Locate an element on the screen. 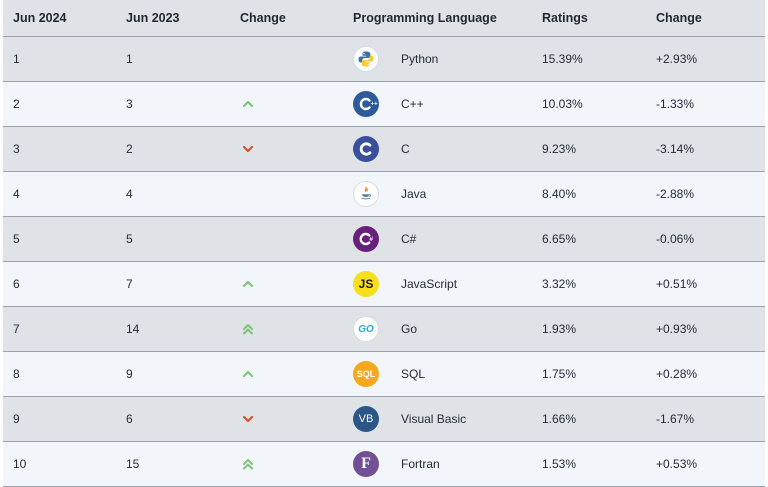 The width and height of the screenshot is (768, 487). rating-change-value: +0.51% is located at coordinates (677, 284).